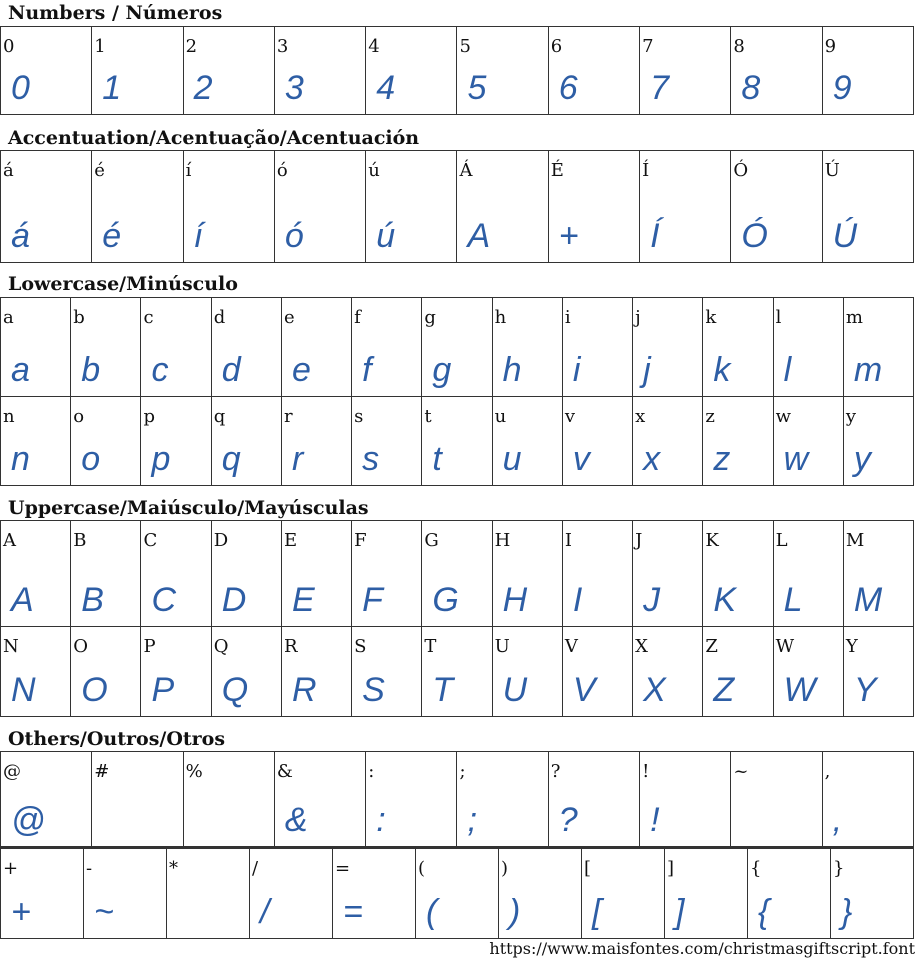  What do you see at coordinates (623, 893) in the screenshot?
I see `glyph-cell: [[` at bounding box center [623, 893].